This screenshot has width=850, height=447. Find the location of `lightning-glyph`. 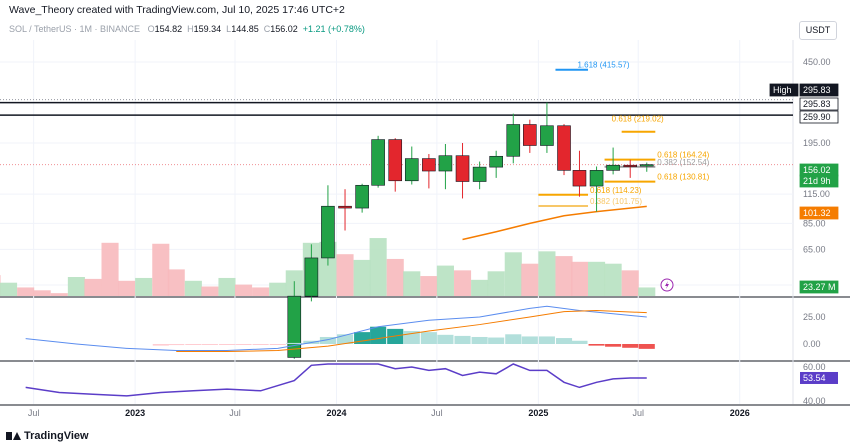

lightning-glyph is located at coordinates (667, 285).